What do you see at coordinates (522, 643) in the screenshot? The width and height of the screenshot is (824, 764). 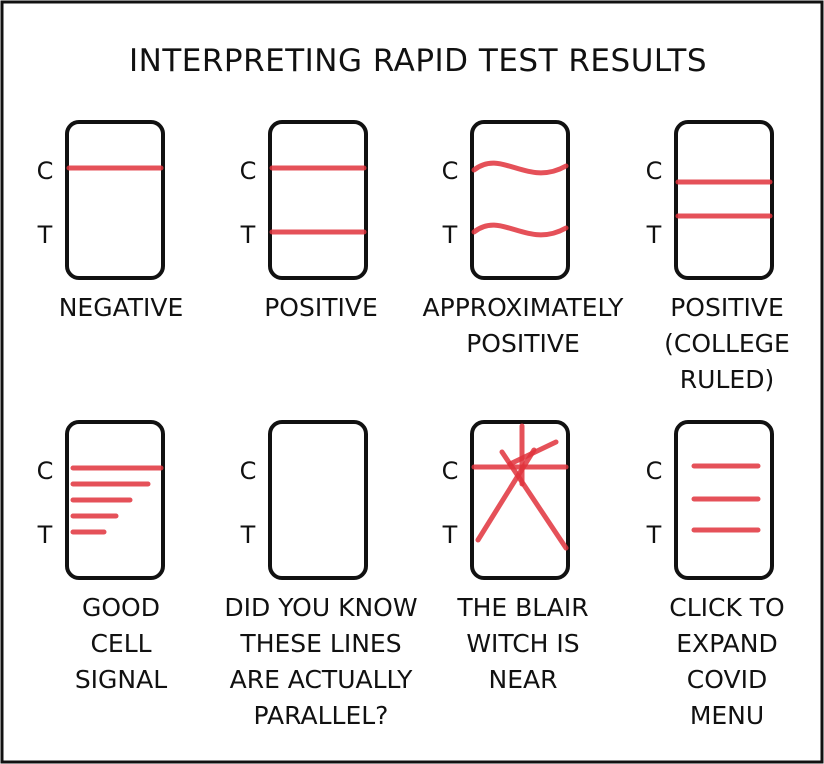 I see `panel-caption: WITCH IS` at bounding box center [522, 643].